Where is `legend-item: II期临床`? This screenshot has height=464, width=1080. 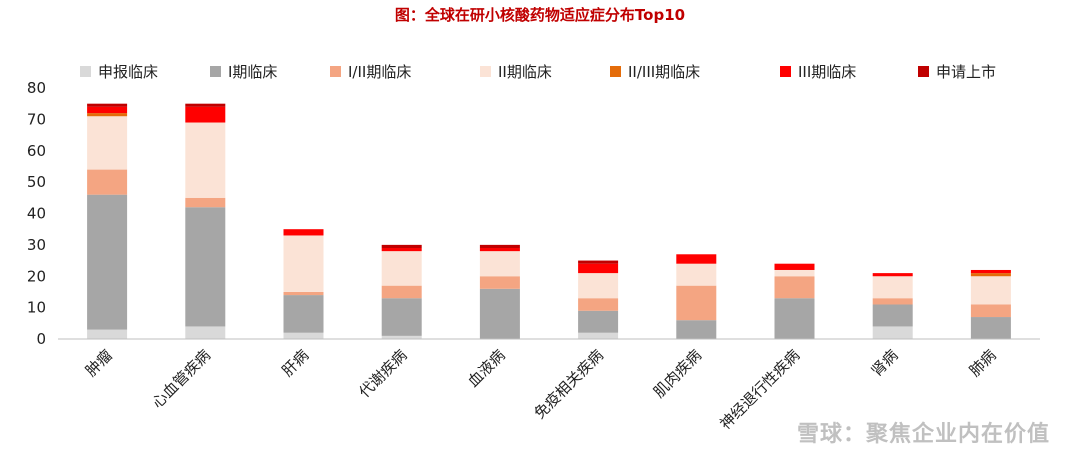
legend-item: II期临床 is located at coordinates (516, 72).